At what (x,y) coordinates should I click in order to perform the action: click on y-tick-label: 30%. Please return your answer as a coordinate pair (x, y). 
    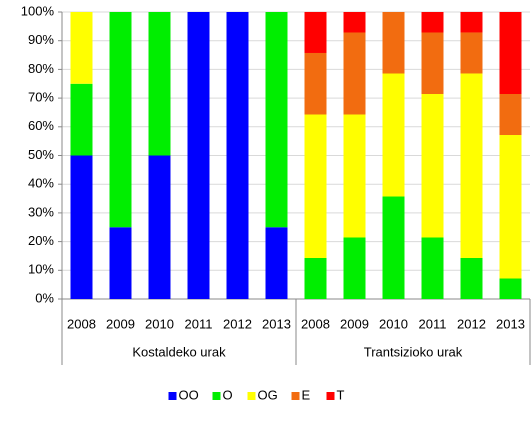
    Looking at the image, I should click on (41, 211).